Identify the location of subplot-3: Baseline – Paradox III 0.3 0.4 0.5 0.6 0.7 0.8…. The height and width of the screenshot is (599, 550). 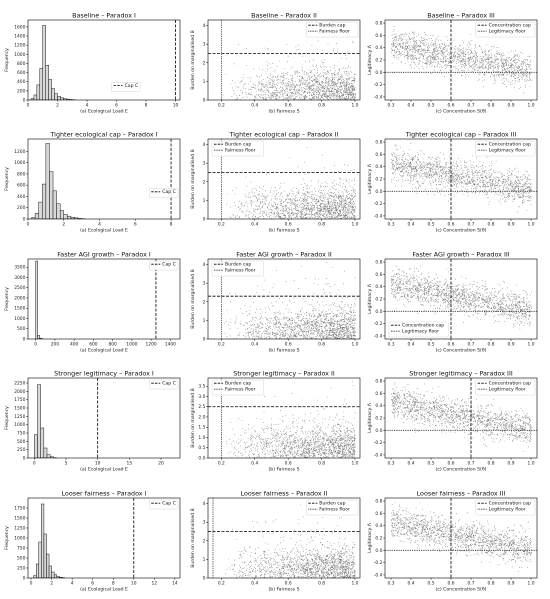
(452, 63).